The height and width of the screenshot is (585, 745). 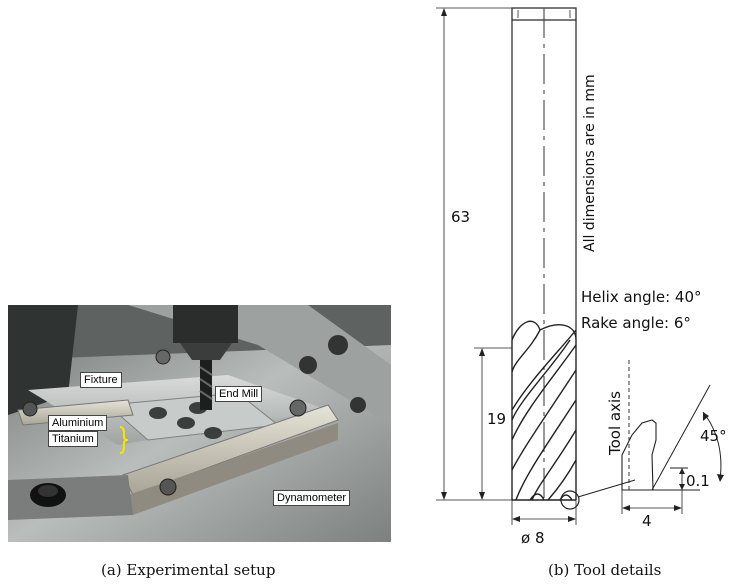 What do you see at coordinates (636, 323) in the screenshot?
I see `rake-angle-label: Rake angle: 6°` at bounding box center [636, 323].